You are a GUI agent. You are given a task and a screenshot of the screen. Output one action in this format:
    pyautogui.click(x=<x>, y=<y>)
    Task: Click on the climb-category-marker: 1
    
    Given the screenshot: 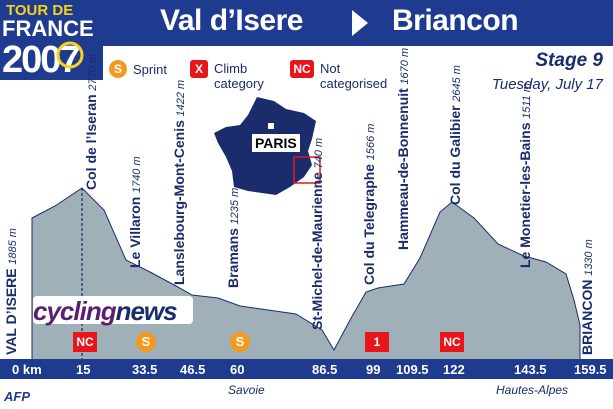 What is the action you would take?
    pyautogui.click(x=377, y=342)
    